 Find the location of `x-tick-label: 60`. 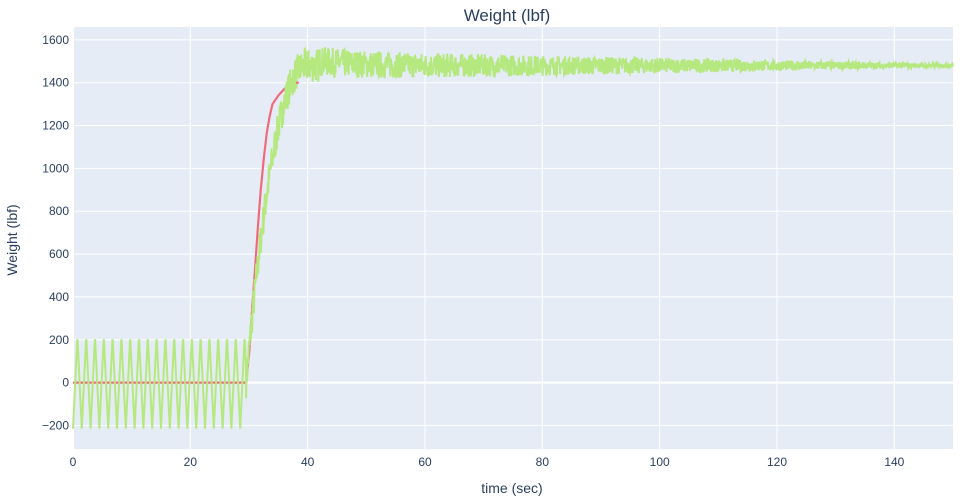

x-tick-label: 60 is located at coordinates (425, 462).